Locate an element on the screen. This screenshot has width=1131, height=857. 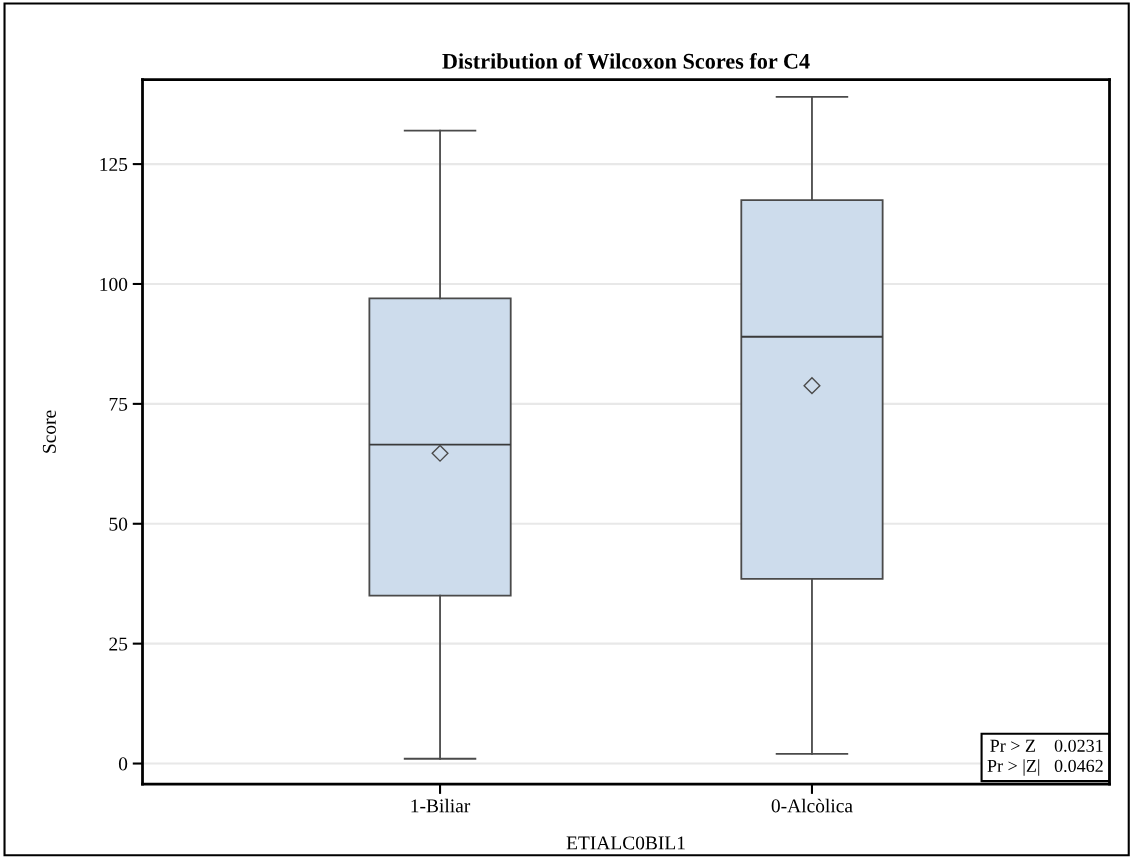
y-tick-label: 75 is located at coordinates (118, 404).